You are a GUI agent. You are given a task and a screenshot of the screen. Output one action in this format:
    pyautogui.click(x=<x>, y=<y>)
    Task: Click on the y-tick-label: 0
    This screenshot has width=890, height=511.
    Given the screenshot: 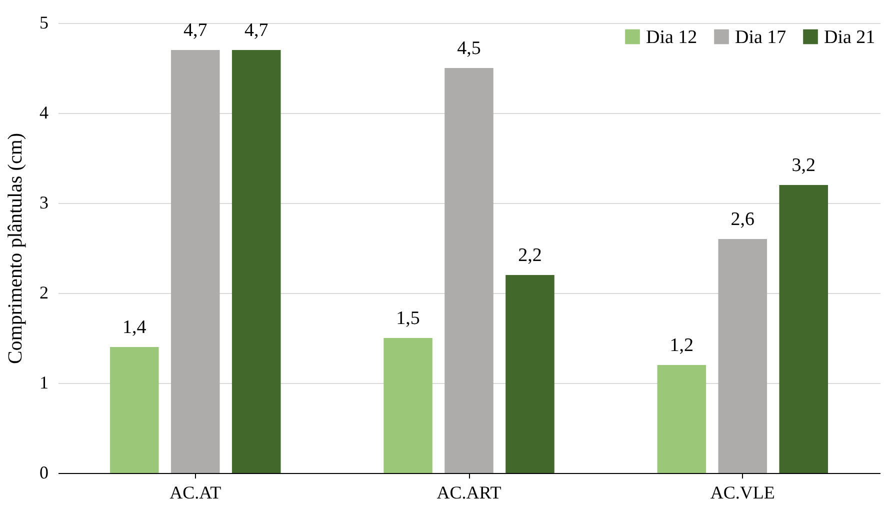 What is the action you would take?
    pyautogui.click(x=44, y=472)
    